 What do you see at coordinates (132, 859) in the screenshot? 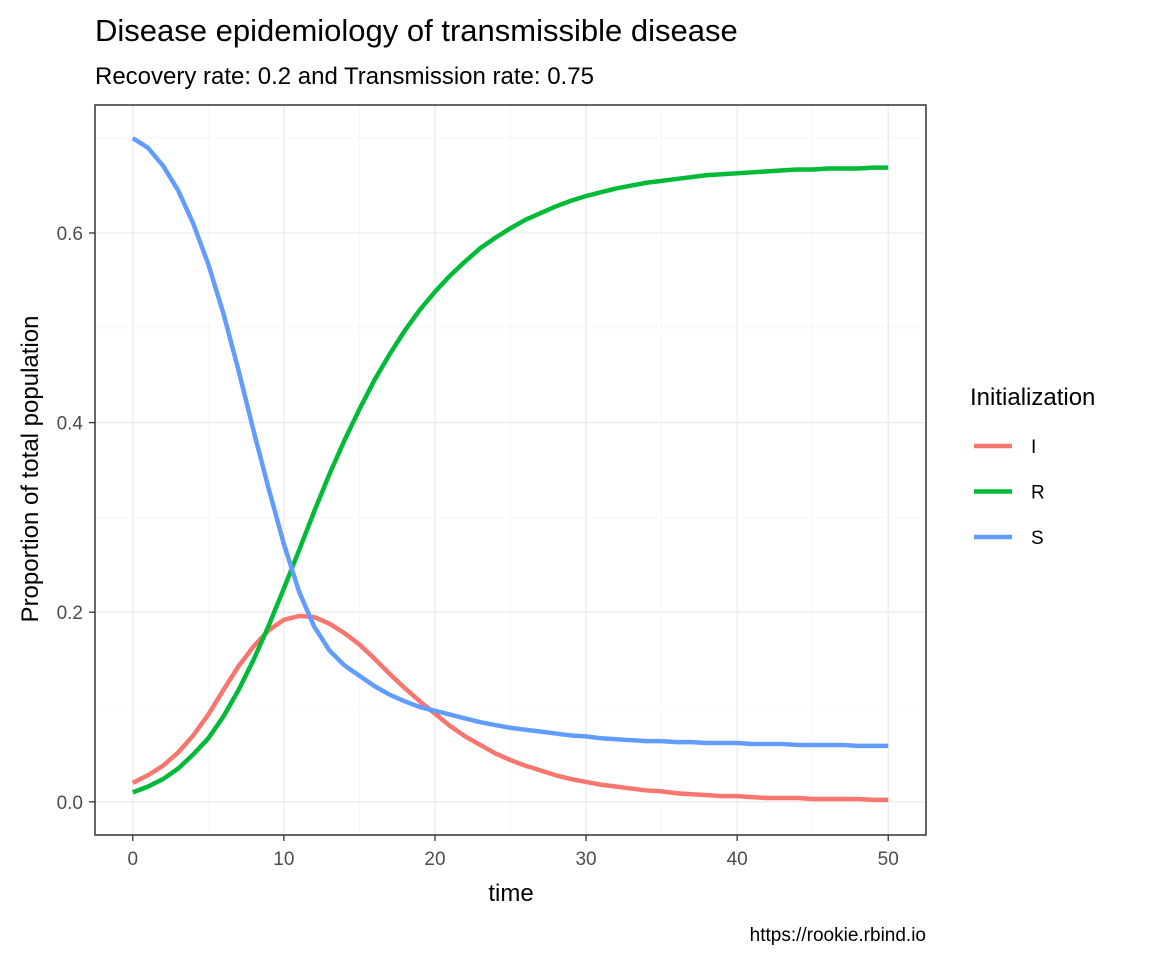
I see `x-tick-label: 0` at bounding box center [132, 859].